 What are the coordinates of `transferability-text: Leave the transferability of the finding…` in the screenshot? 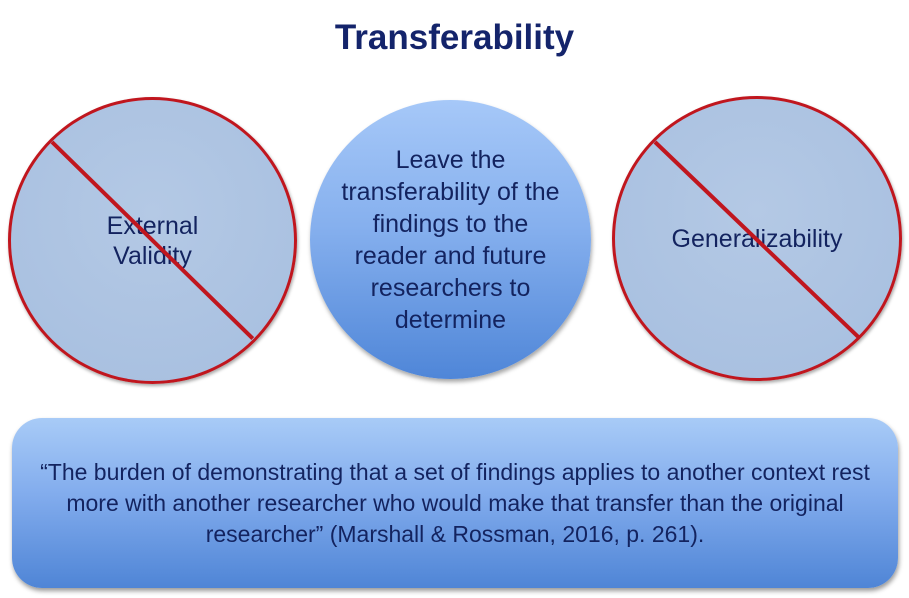 It's located at (450, 239).